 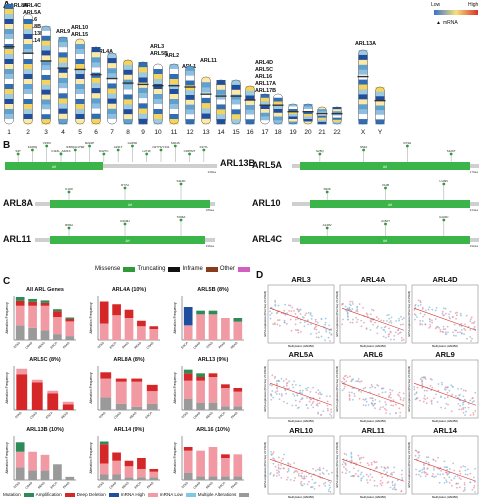 I want to click on category-label: STAD, so click(x=101, y=344).